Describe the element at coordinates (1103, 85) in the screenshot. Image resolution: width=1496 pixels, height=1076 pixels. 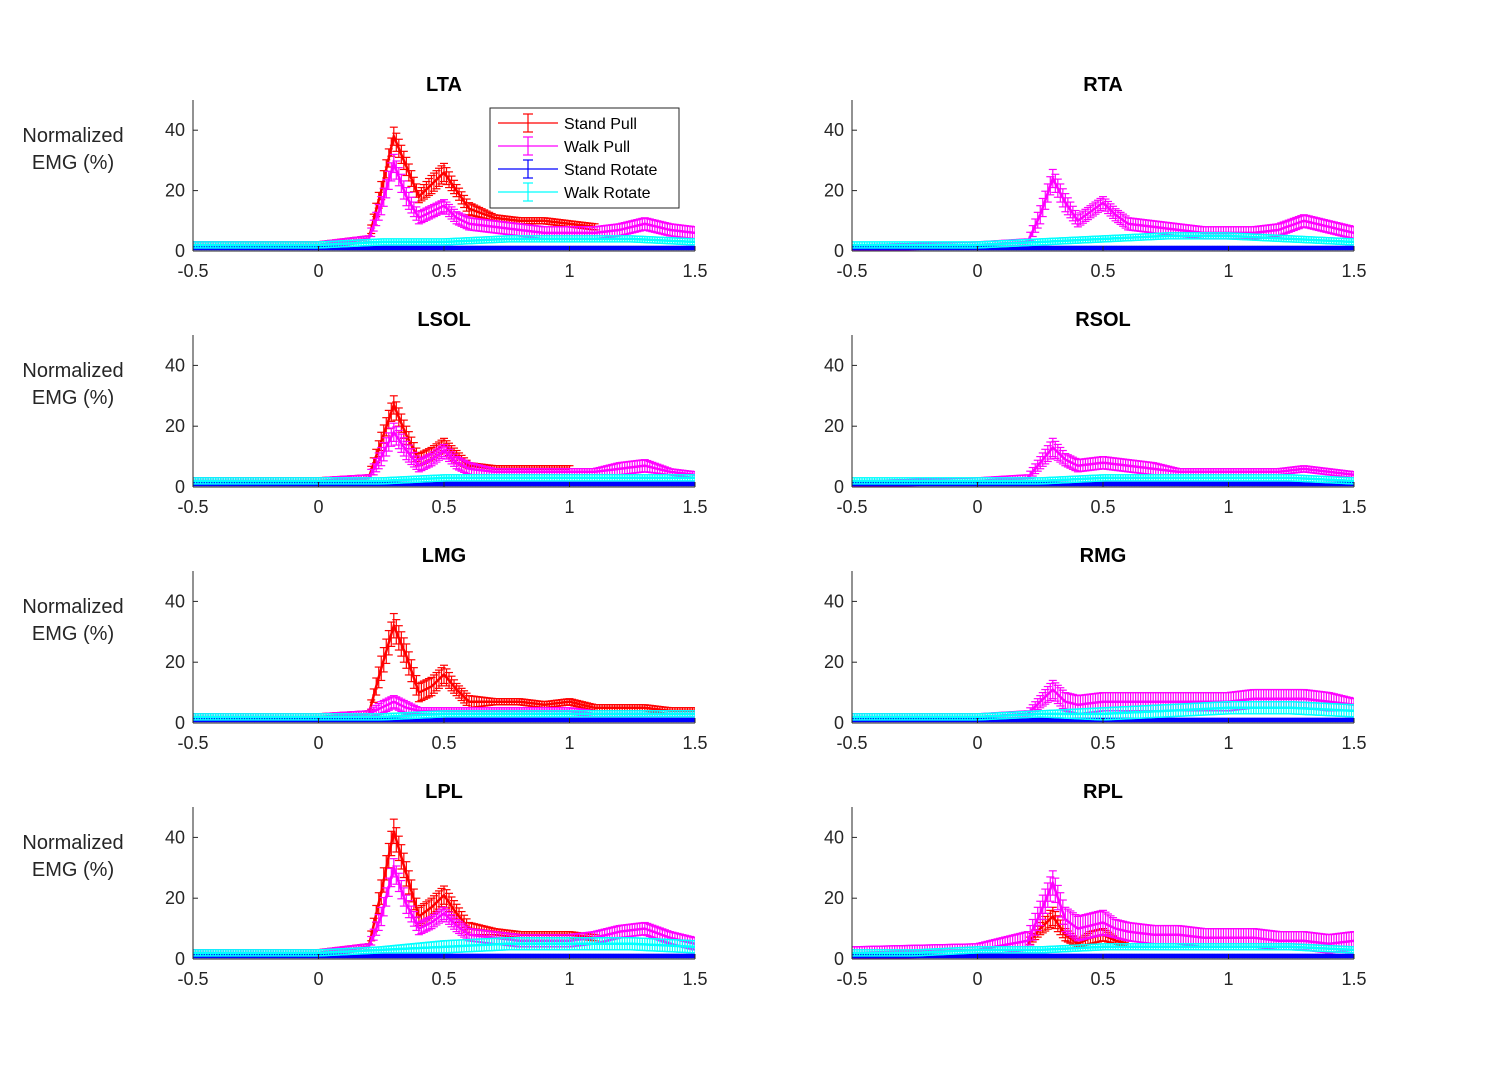
I see `panel-title: RTA` at that location.